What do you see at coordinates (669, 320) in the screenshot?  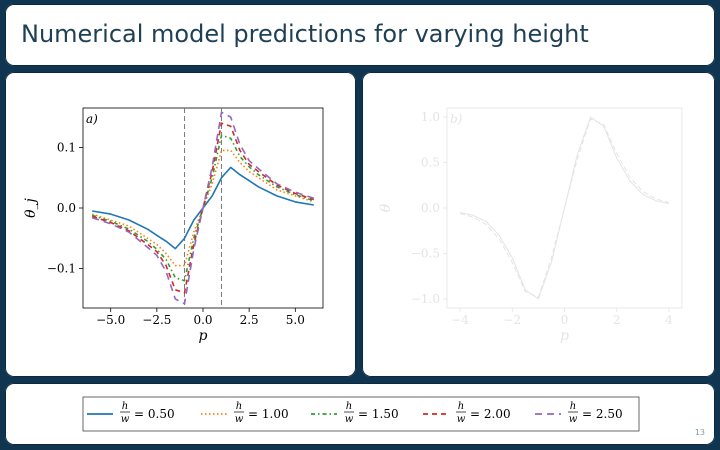 I see `x-tick-label: 4` at bounding box center [669, 320].